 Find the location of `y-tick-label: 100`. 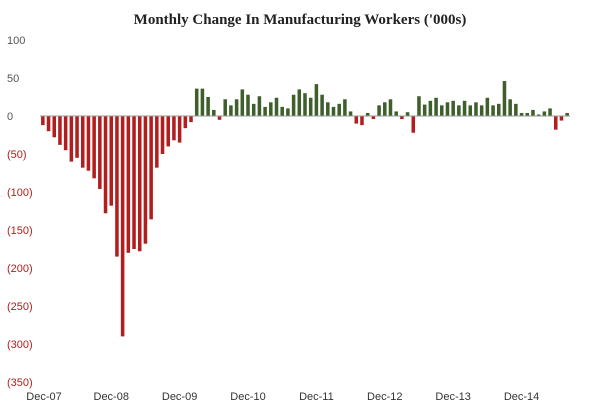

y-tick-label: 100 is located at coordinates (16, 41).